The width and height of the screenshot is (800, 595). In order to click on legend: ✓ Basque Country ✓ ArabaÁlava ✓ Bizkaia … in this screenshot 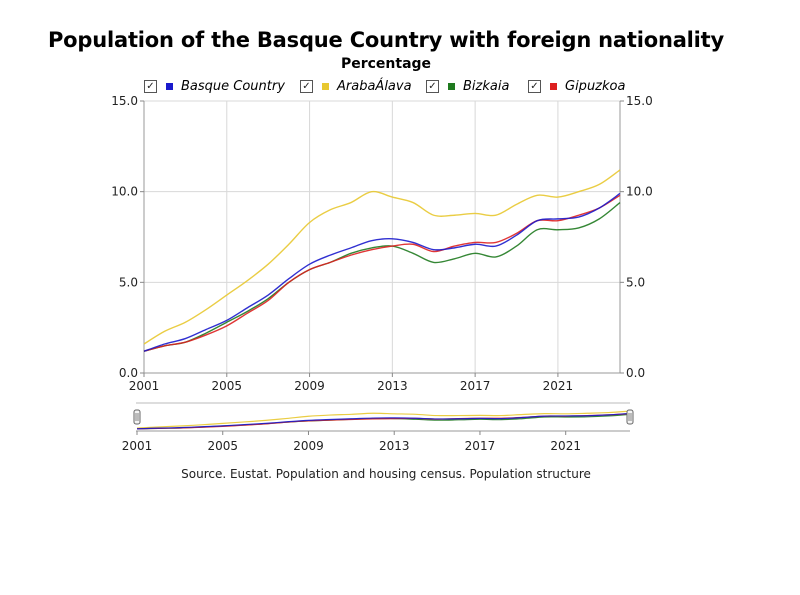, I will do `click(390, 86)`.